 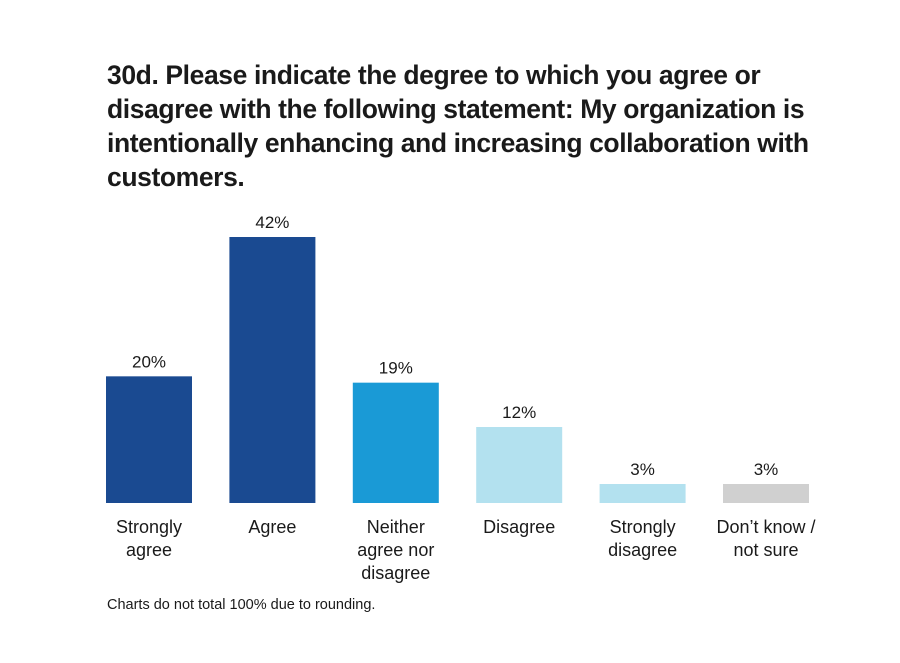 What do you see at coordinates (149, 538) in the screenshot?
I see `category-label-0: Strongly agree` at bounding box center [149, 538].